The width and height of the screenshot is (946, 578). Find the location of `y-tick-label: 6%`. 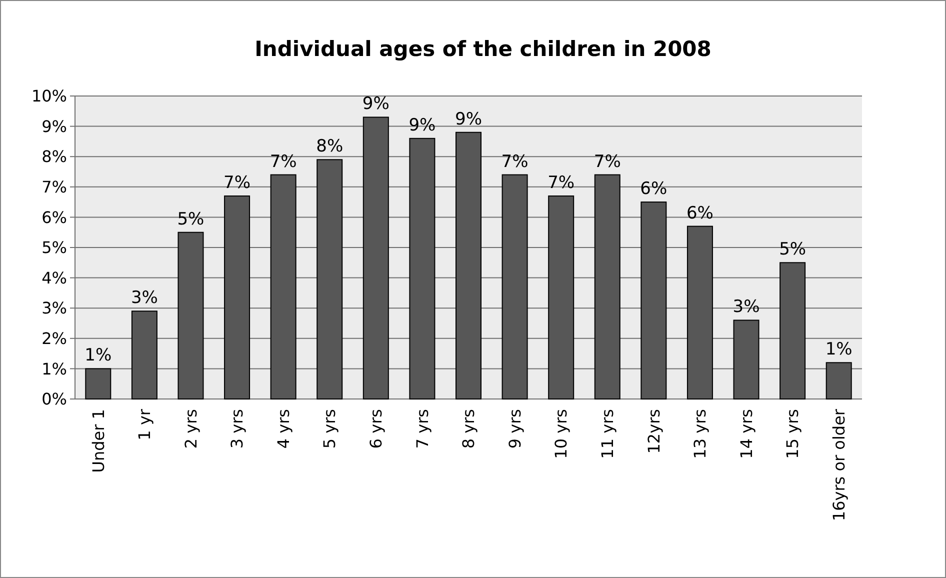

y-tick-label: 6% is located at coordinates (54, 217).